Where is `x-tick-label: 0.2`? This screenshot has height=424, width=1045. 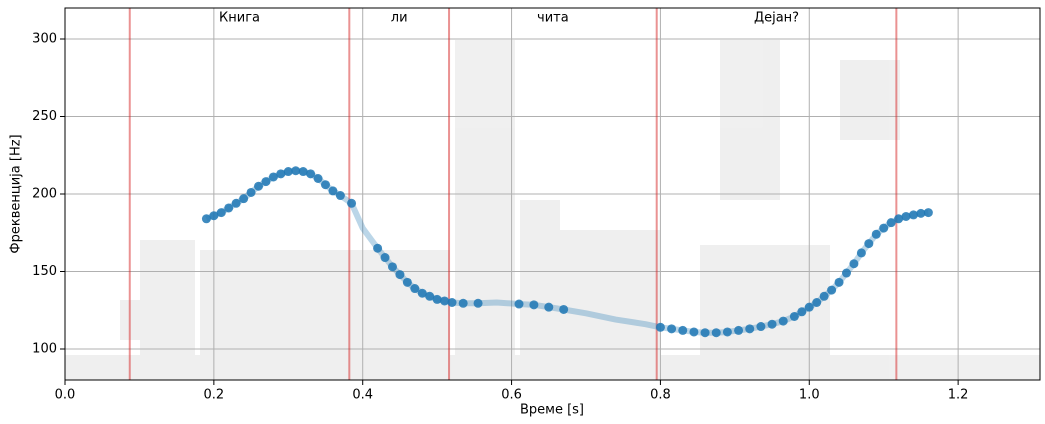
x-tick-label: 0.2 is located at coordinates (214, 395).